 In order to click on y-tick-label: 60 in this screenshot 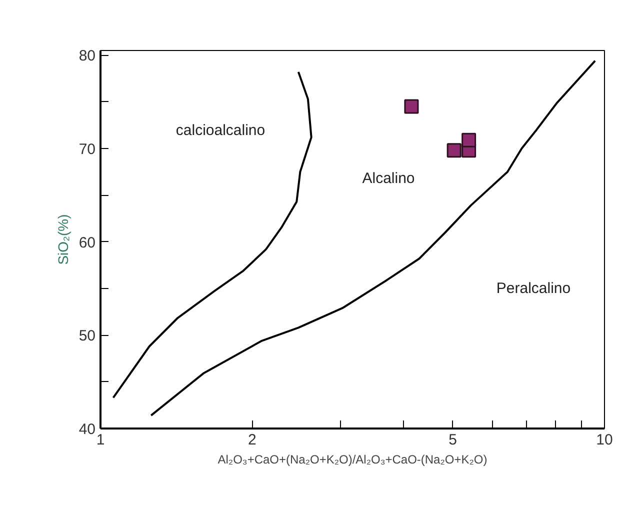, I will do `click(87, 243)`.